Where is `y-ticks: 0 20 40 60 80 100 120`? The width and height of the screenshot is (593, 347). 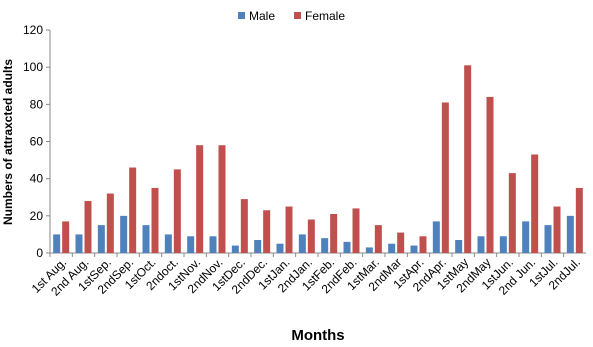 y-ticks: 0 20 40 60 80 100 120 is located at coordinates (36, 141).